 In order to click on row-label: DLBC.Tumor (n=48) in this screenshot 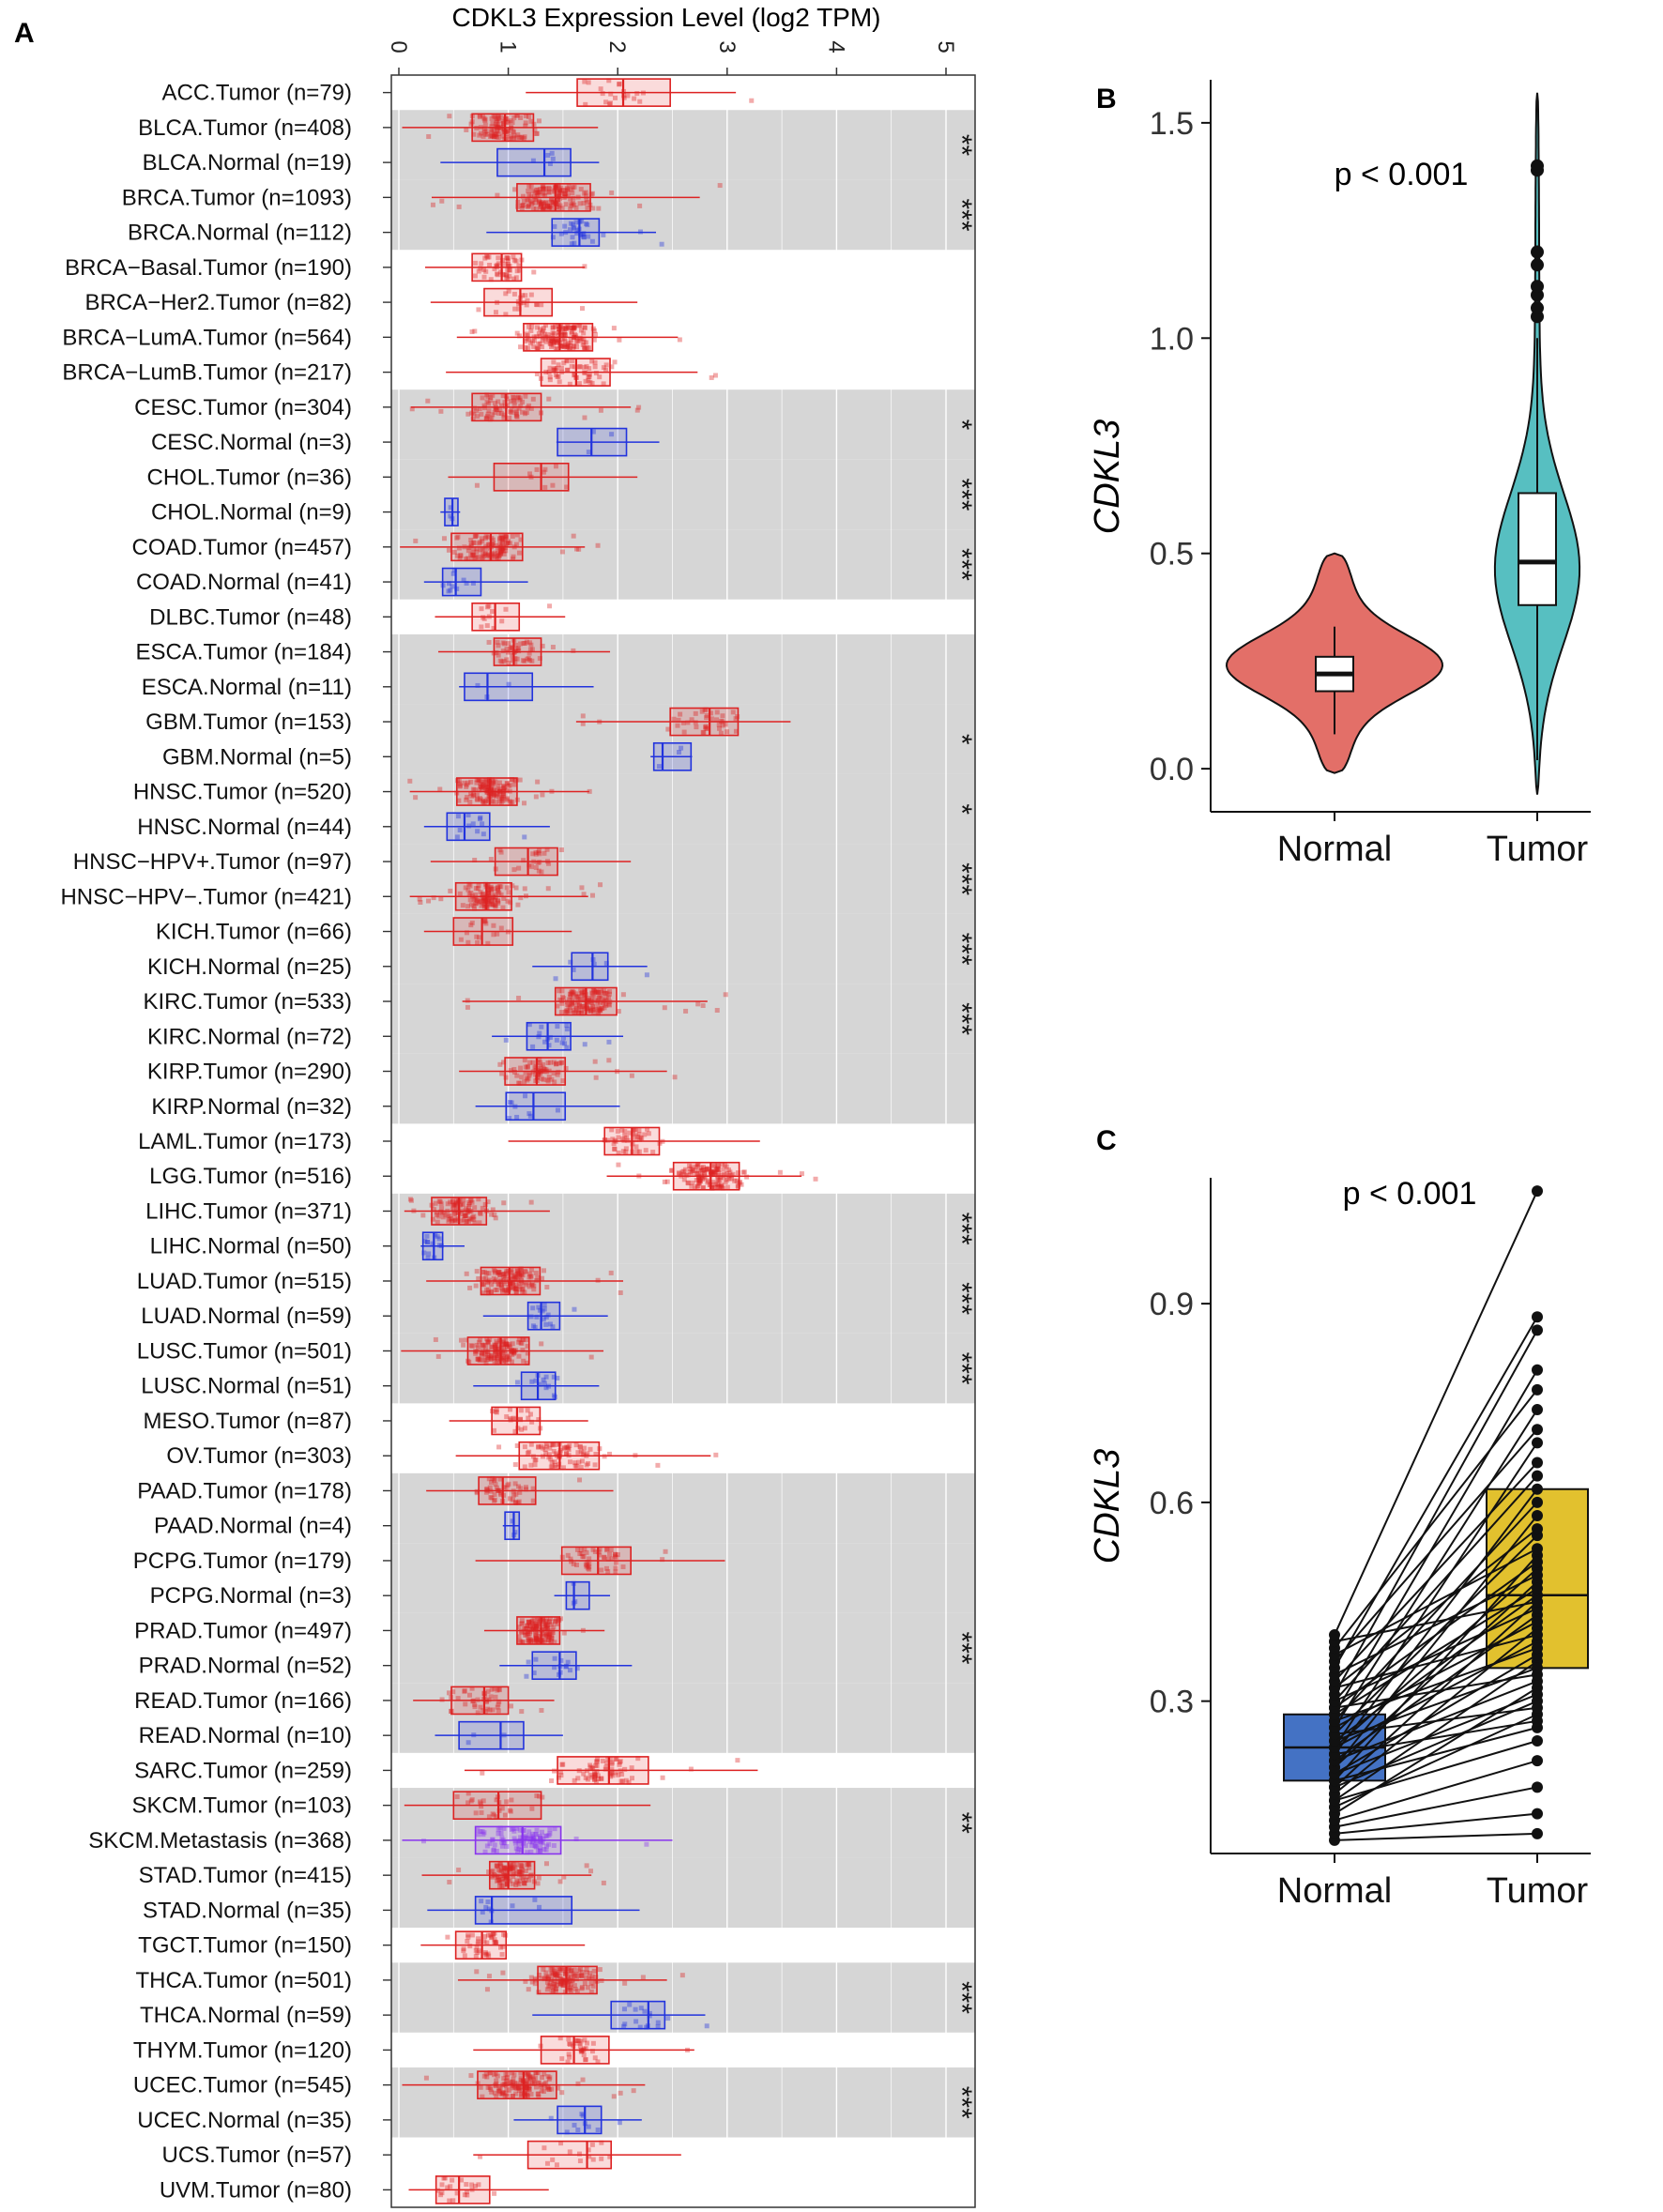, I will do `click(250, 617)`.